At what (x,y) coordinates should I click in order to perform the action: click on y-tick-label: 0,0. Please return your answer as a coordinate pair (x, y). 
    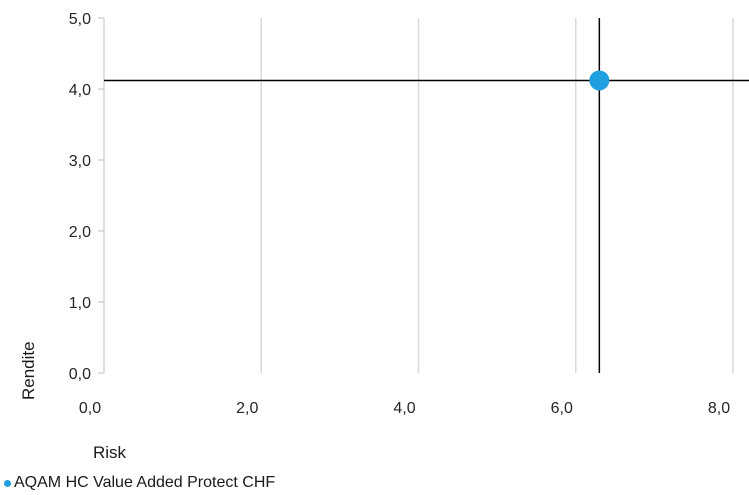
    Looking at the image, I should click on (80, 374).